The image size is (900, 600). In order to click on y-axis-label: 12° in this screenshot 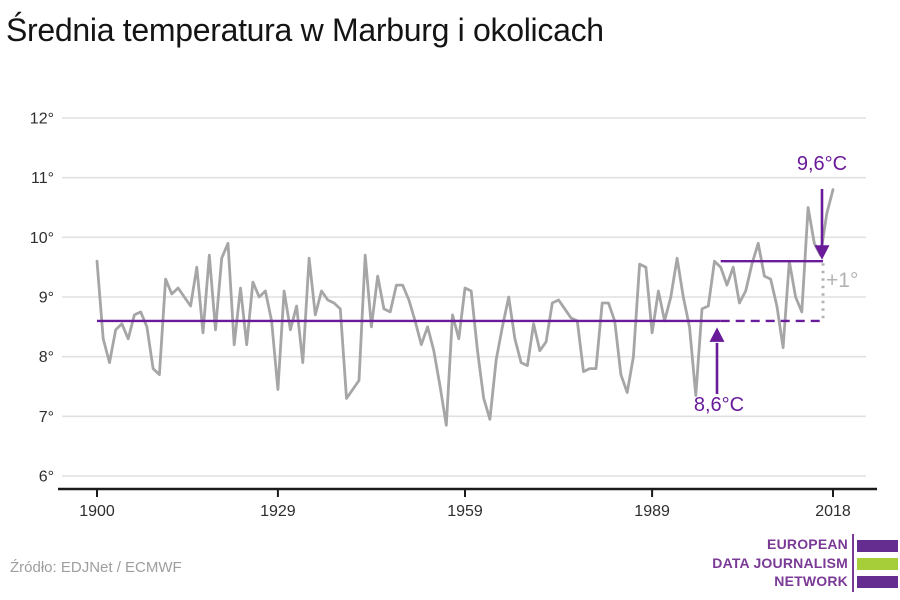, I will do `click(42, 119)`.